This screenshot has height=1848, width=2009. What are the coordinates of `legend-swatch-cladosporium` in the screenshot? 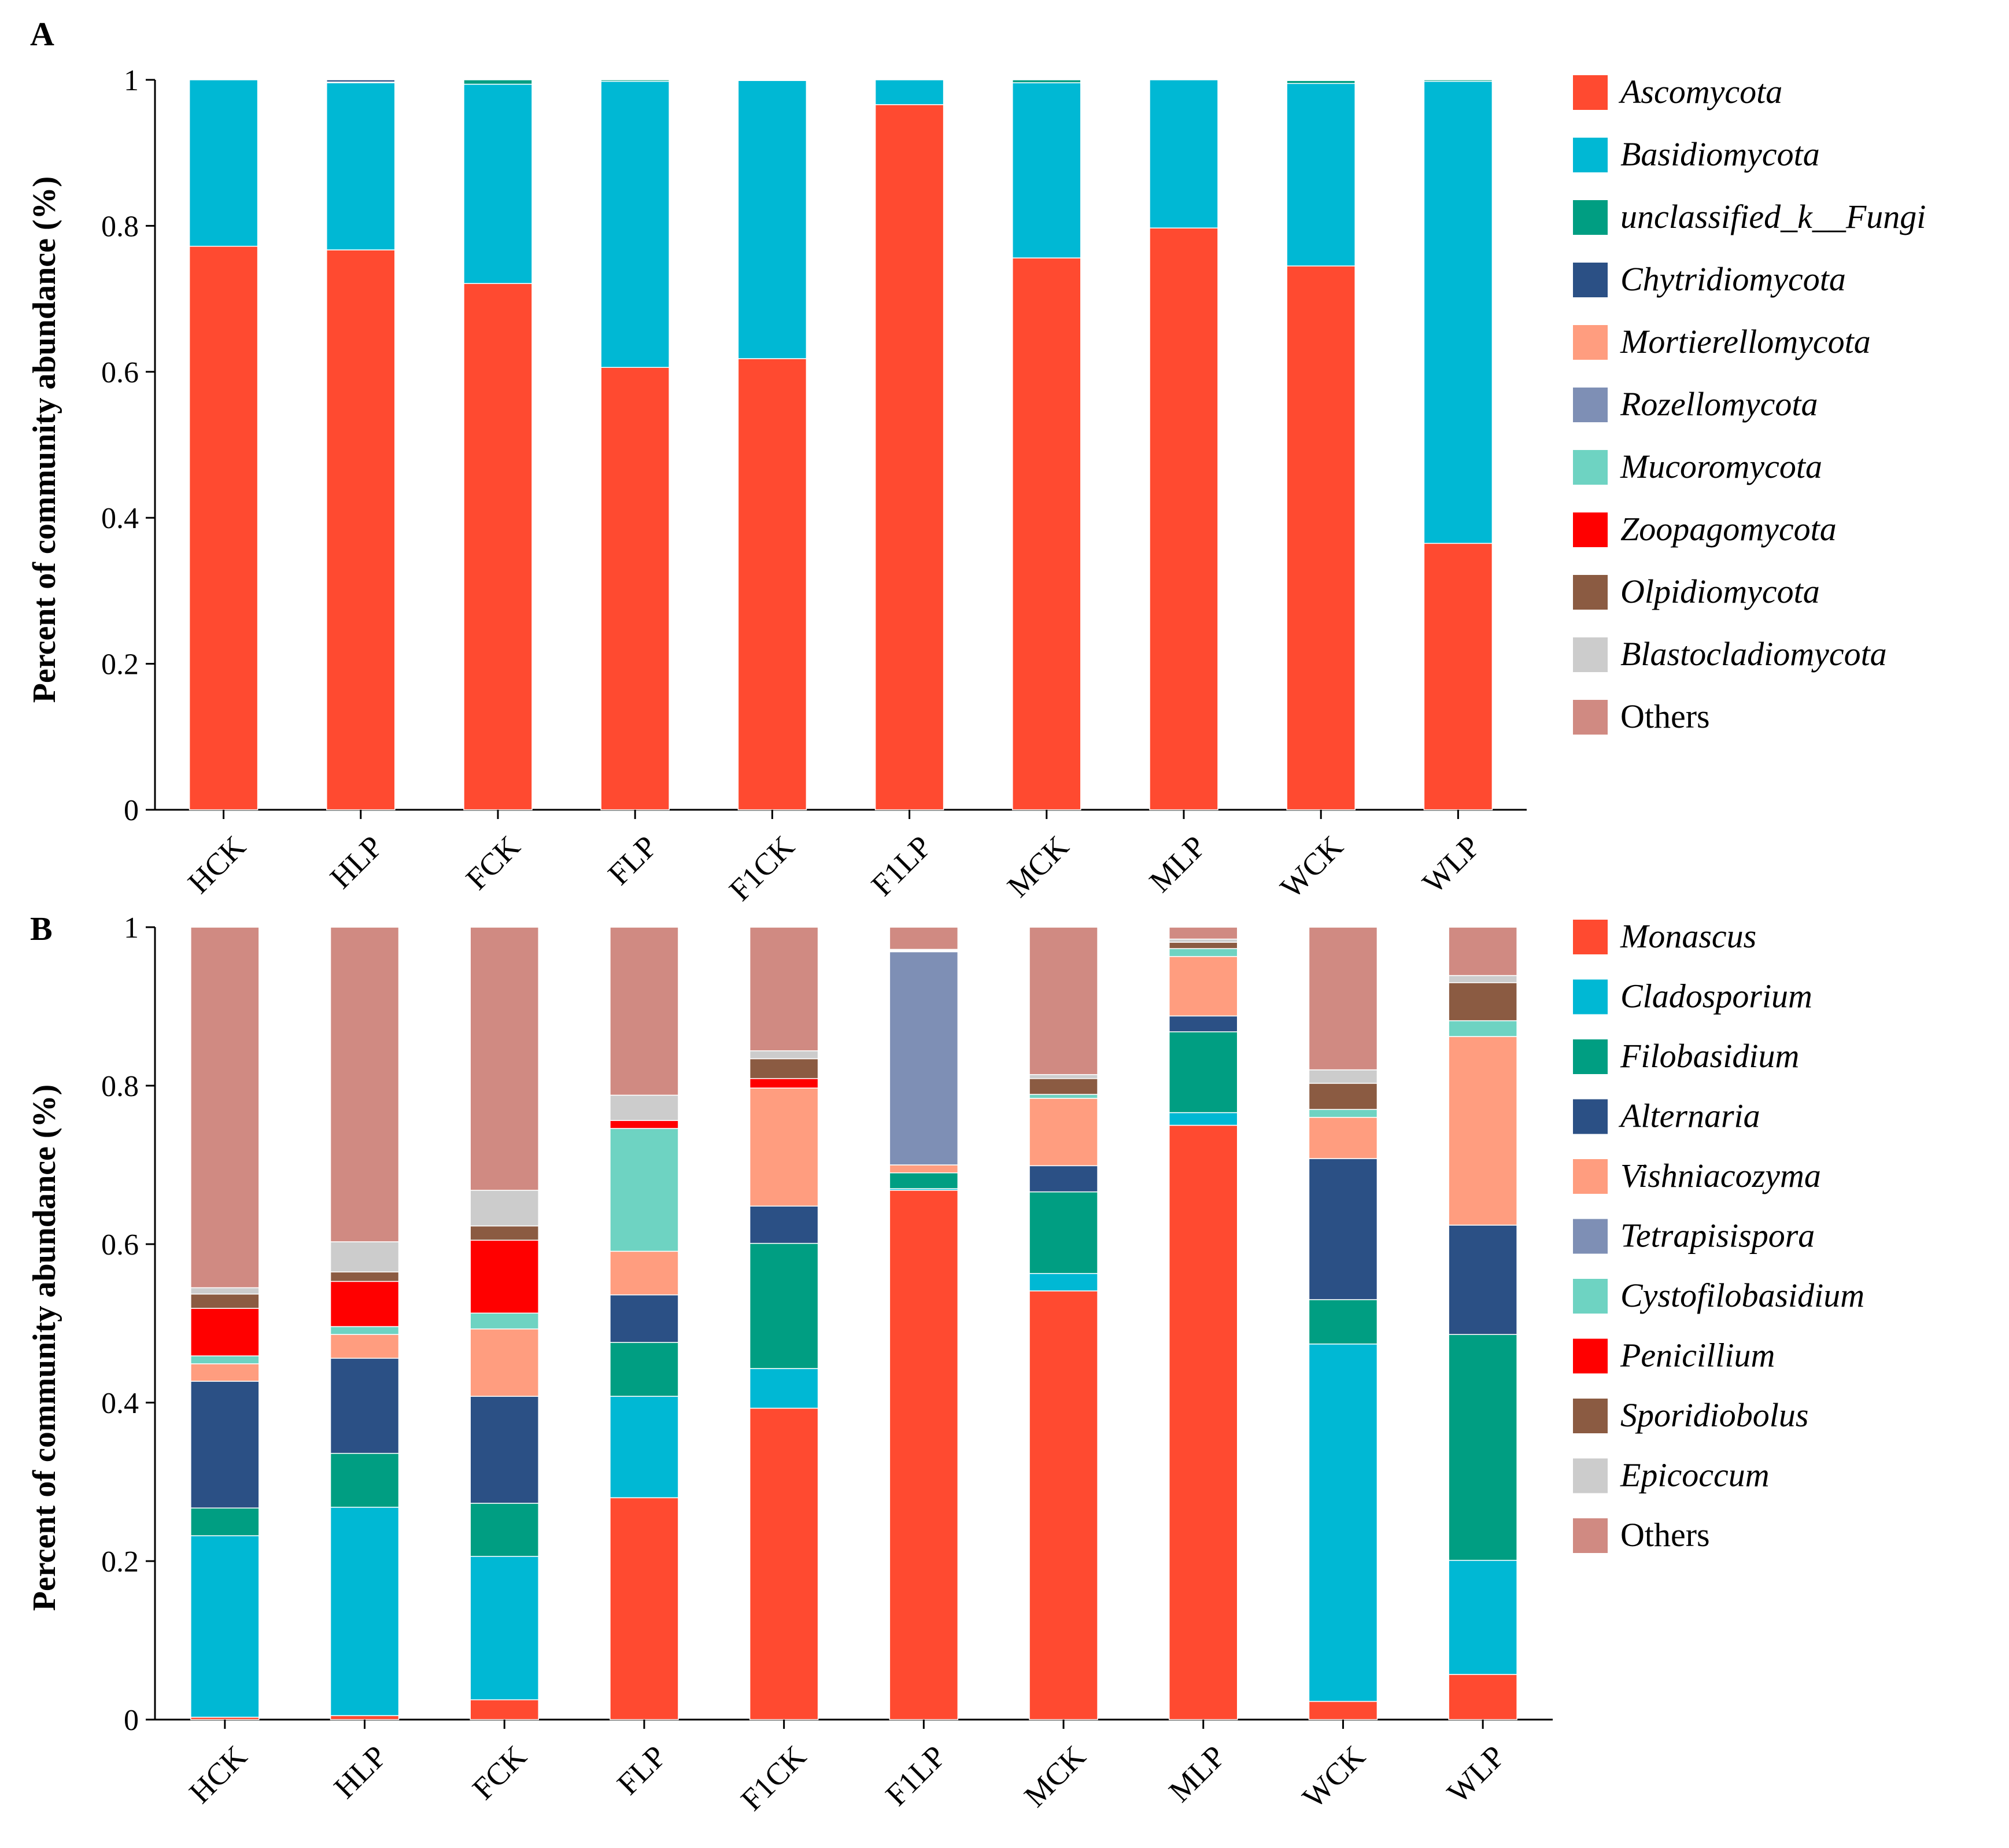 It's located at (1590, 997).